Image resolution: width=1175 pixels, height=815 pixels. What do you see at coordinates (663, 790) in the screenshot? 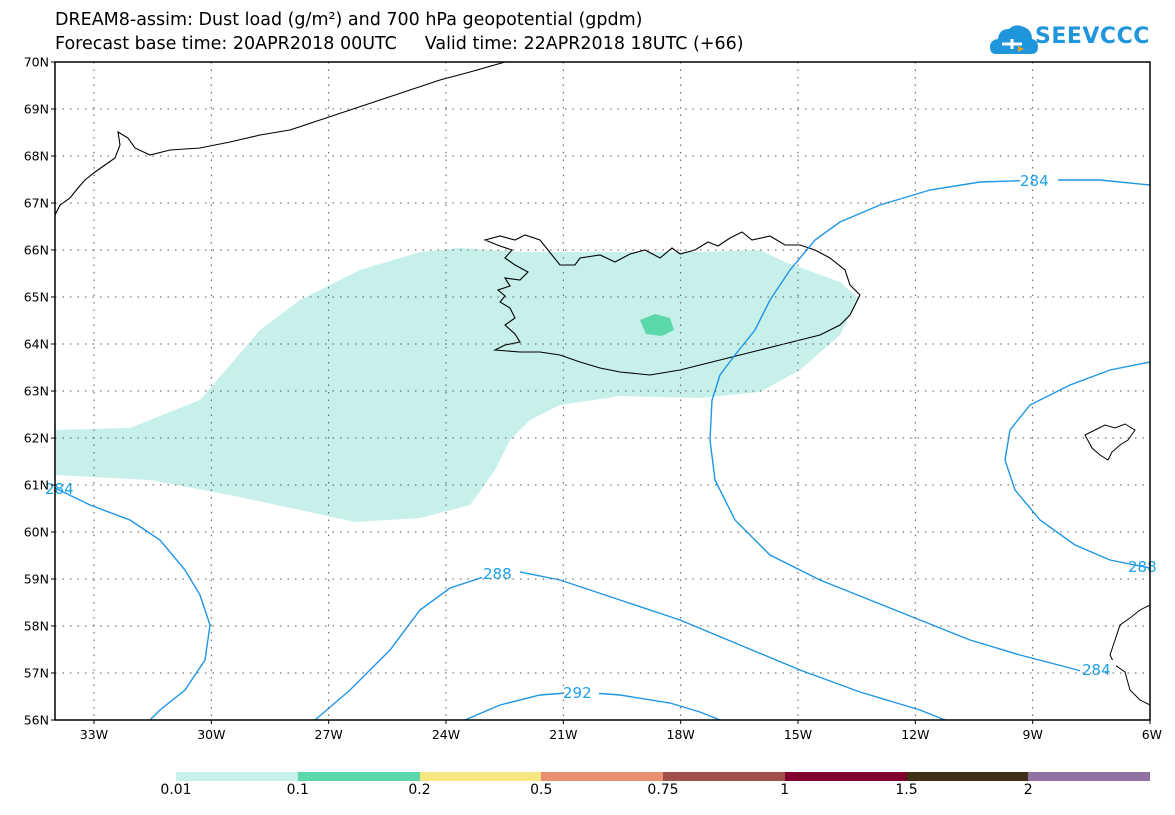
I see `colorbar-label: 0.75` at bounding box center [663, 790].